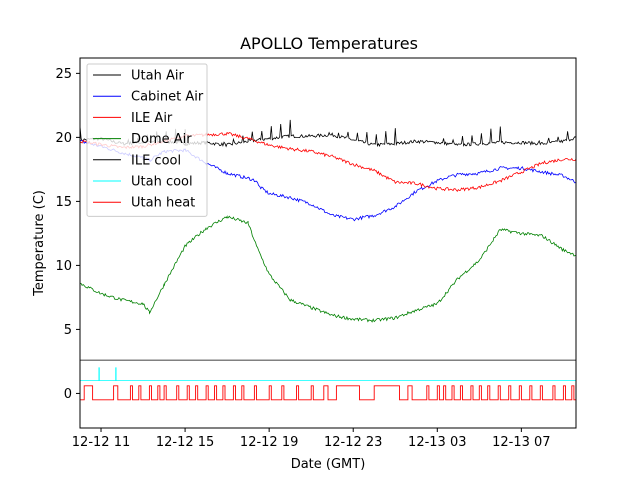  Describe the element at coordinates (63, 202) in the screenshot. I see `y-tick-label: 15` at that location.